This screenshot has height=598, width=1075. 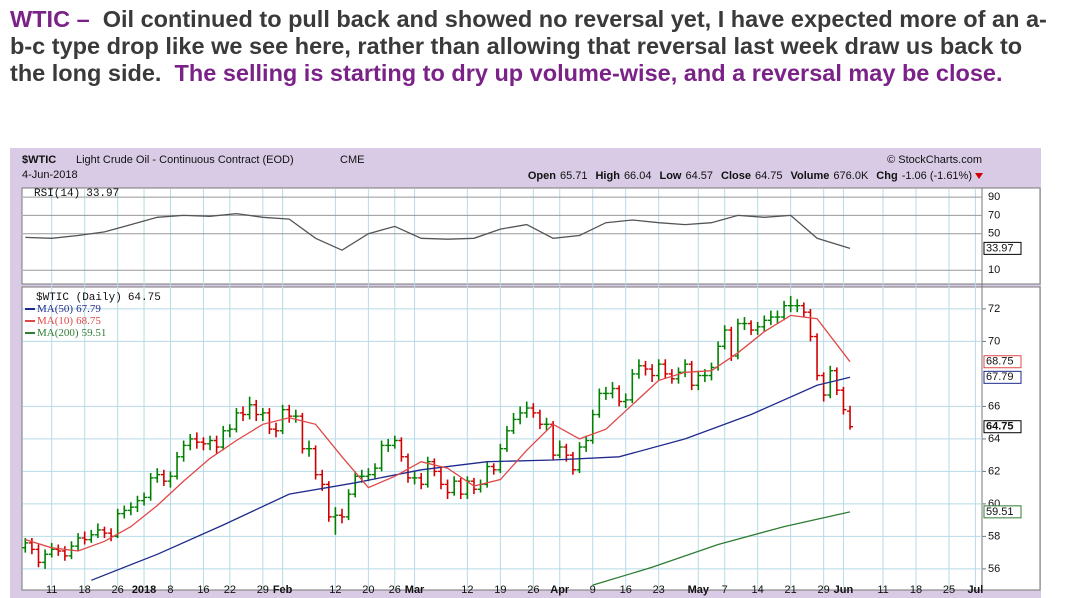 What do you see at coordinates (574, 176) in the screenshot?
I see `quote-value: 65.71` at bounding box center [574, 176].